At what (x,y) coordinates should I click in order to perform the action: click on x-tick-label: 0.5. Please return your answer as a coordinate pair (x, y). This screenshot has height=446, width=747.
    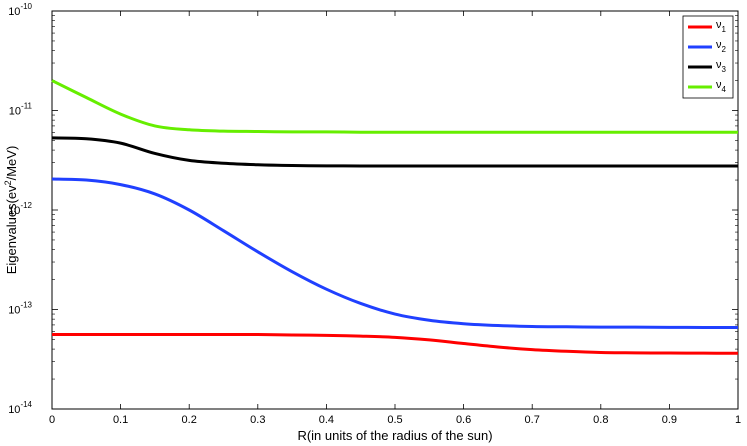
    Looking at the image, I should click on (394, 420).